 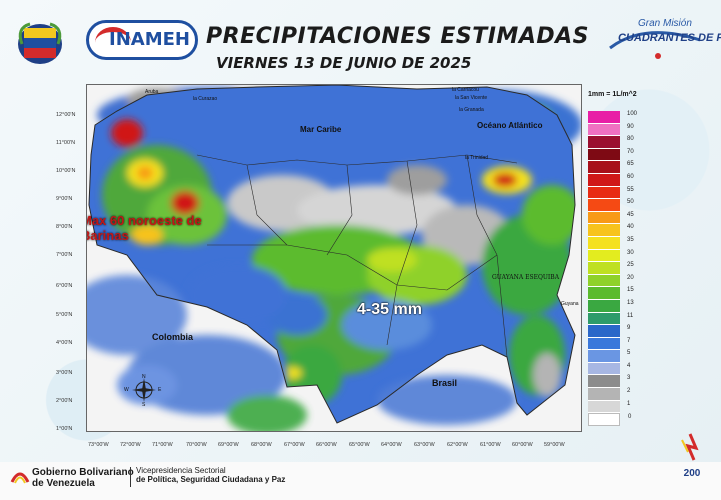 I want to click on label-mar-caribe: Mar Caribe, so click(x=321, y=129).